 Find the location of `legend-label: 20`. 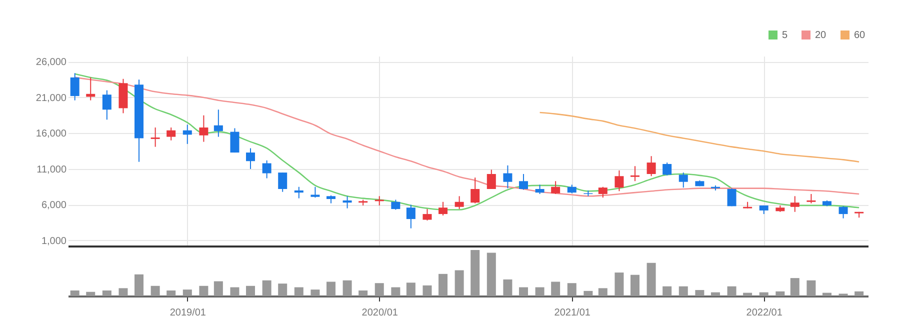

legend-label: 20 is located at coordinates (821, 35).